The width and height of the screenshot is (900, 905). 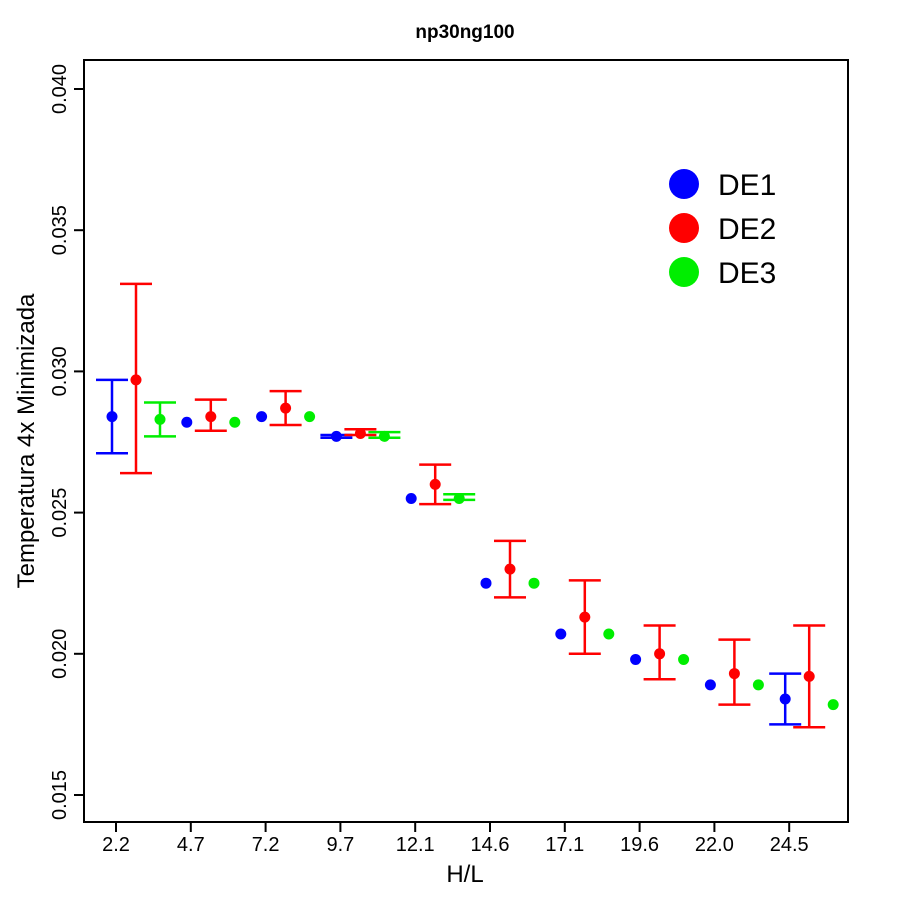 I want to click on x-tick-label-0: 2.2, so click(x=116, y=845).